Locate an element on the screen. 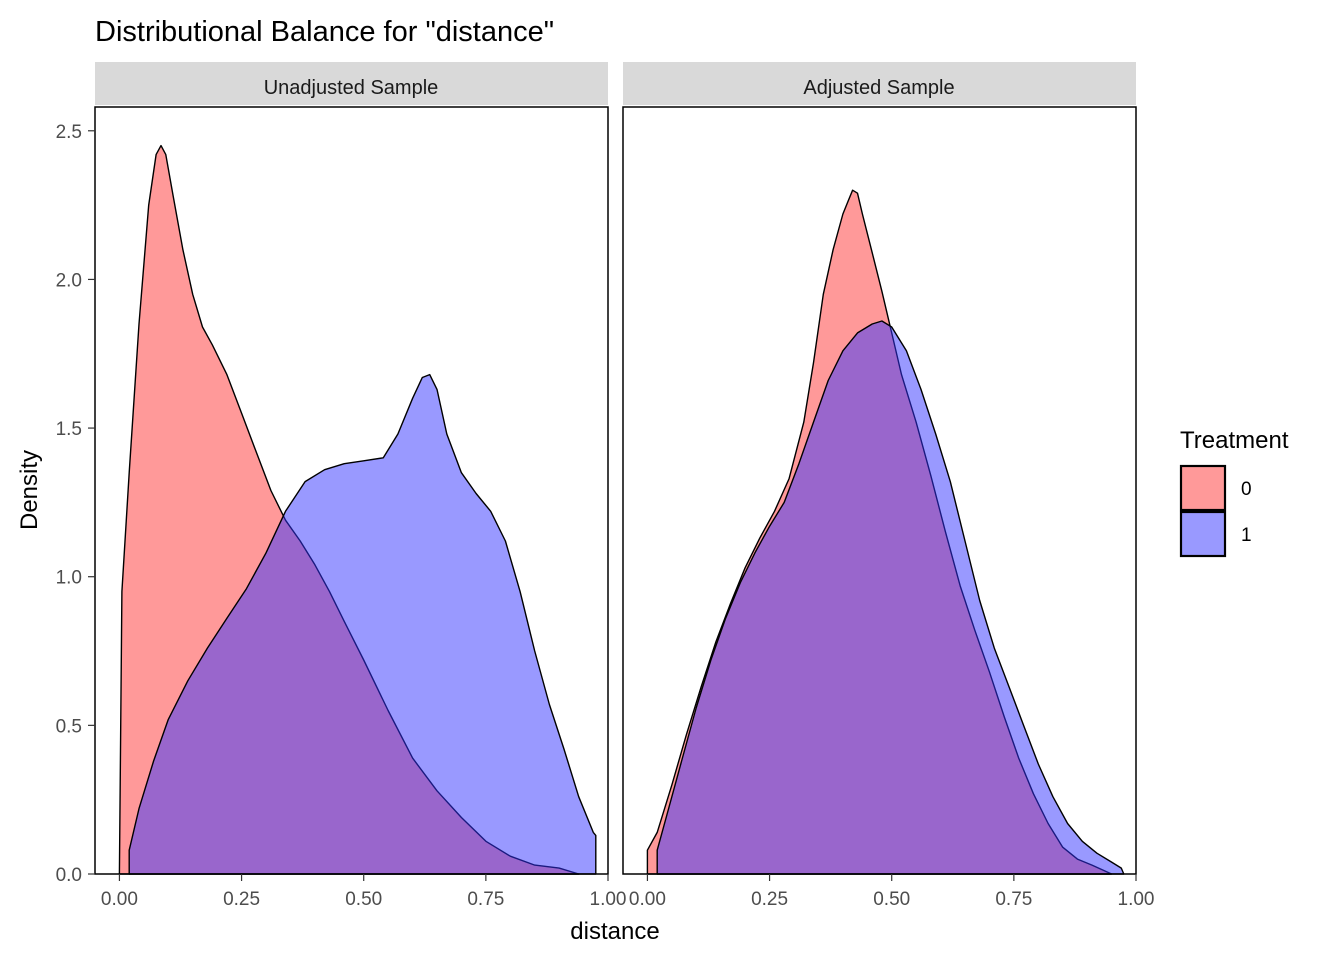 The width and height of the screenshot is (1344, 960). y-axis-title: Density is located at coordinates (29, 490).